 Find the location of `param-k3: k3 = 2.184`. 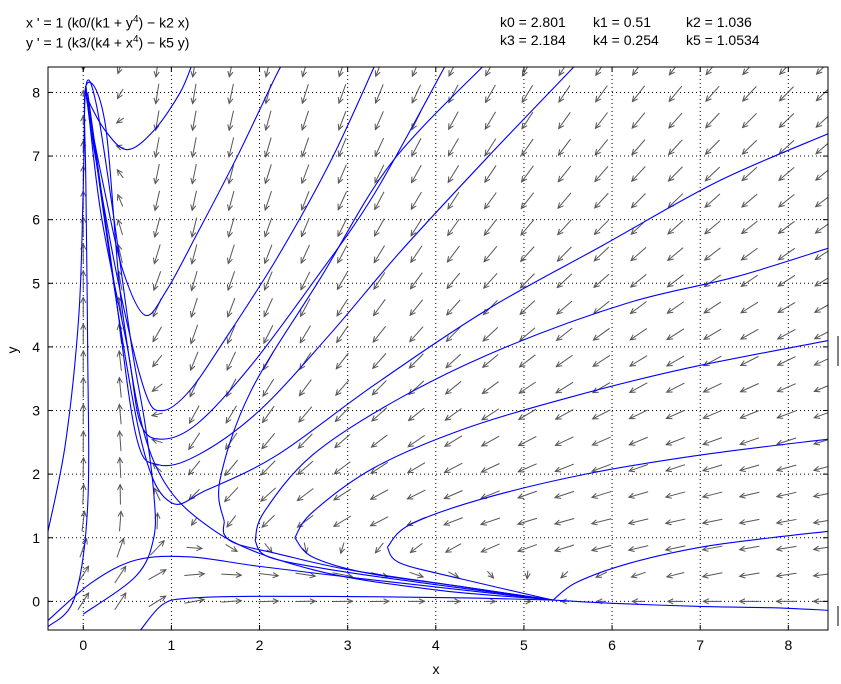

param-k3: k3 = 2.184 is located at coordinates (533, 40).